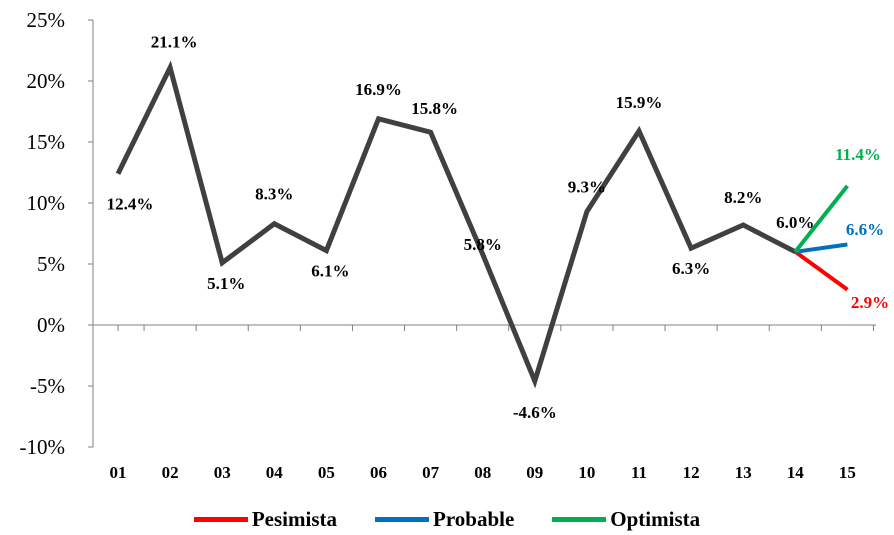 Image resolution: width=894 pixels, height=535 pixels. What do you see at coordinates (130, 204) in the screenshot?
I see `data-label: 12.4%` at bounding box center [130, 204].